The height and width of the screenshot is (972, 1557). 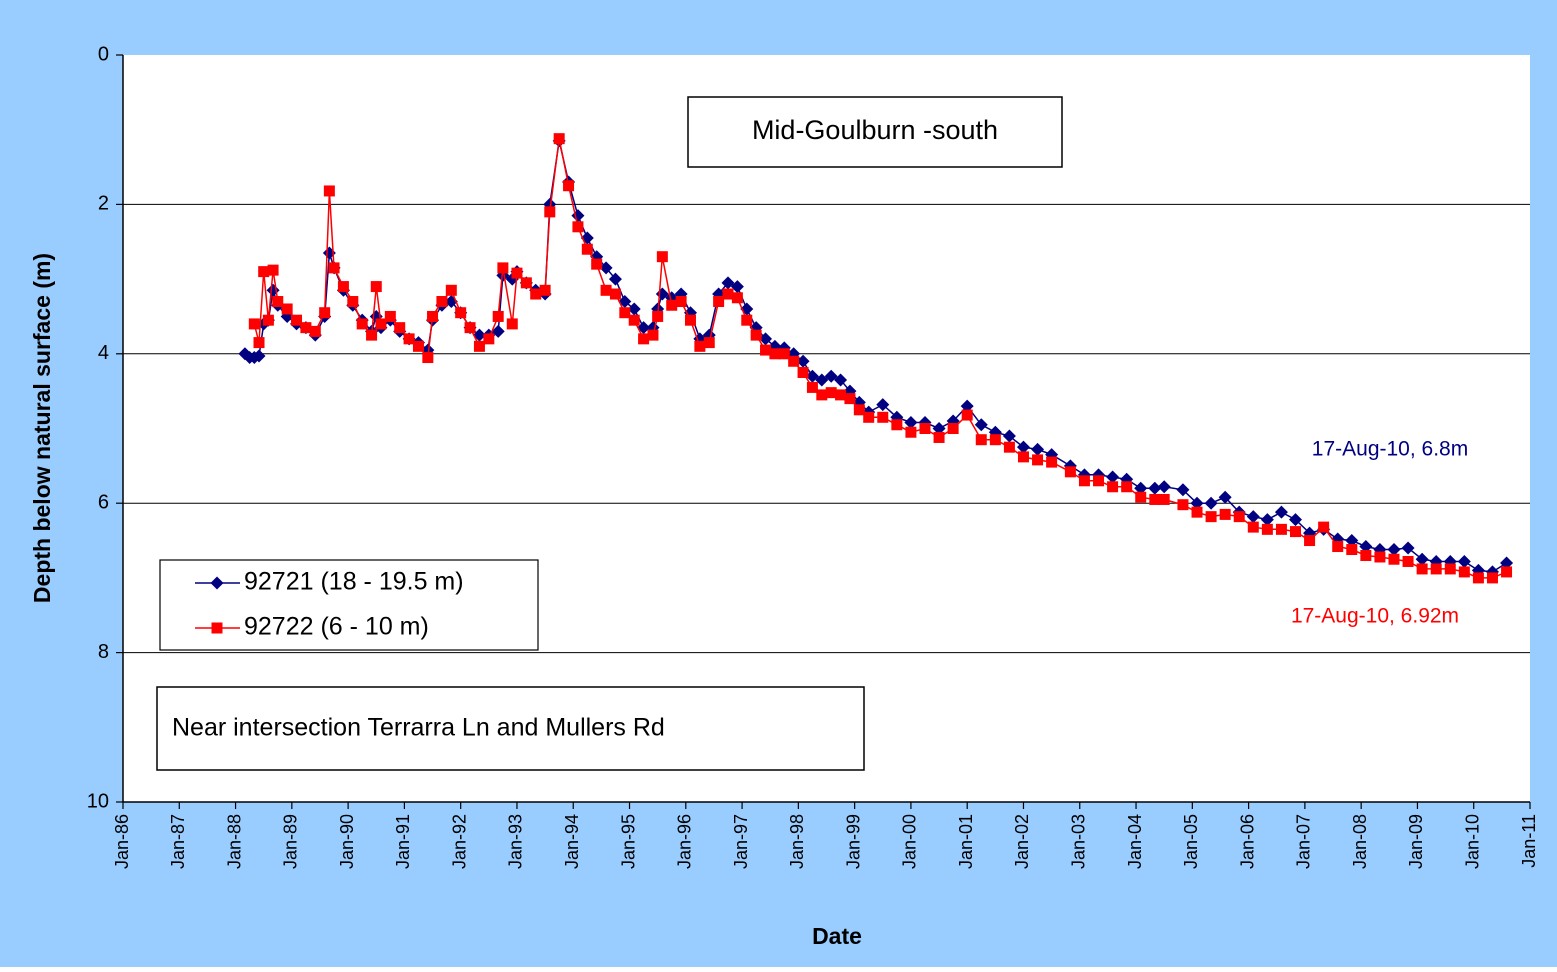 What do you see at coordinates (875, 130) in the screenshot?
I see `chart-title: Mid-Goulburn -south` at bounding box center [875, 130].